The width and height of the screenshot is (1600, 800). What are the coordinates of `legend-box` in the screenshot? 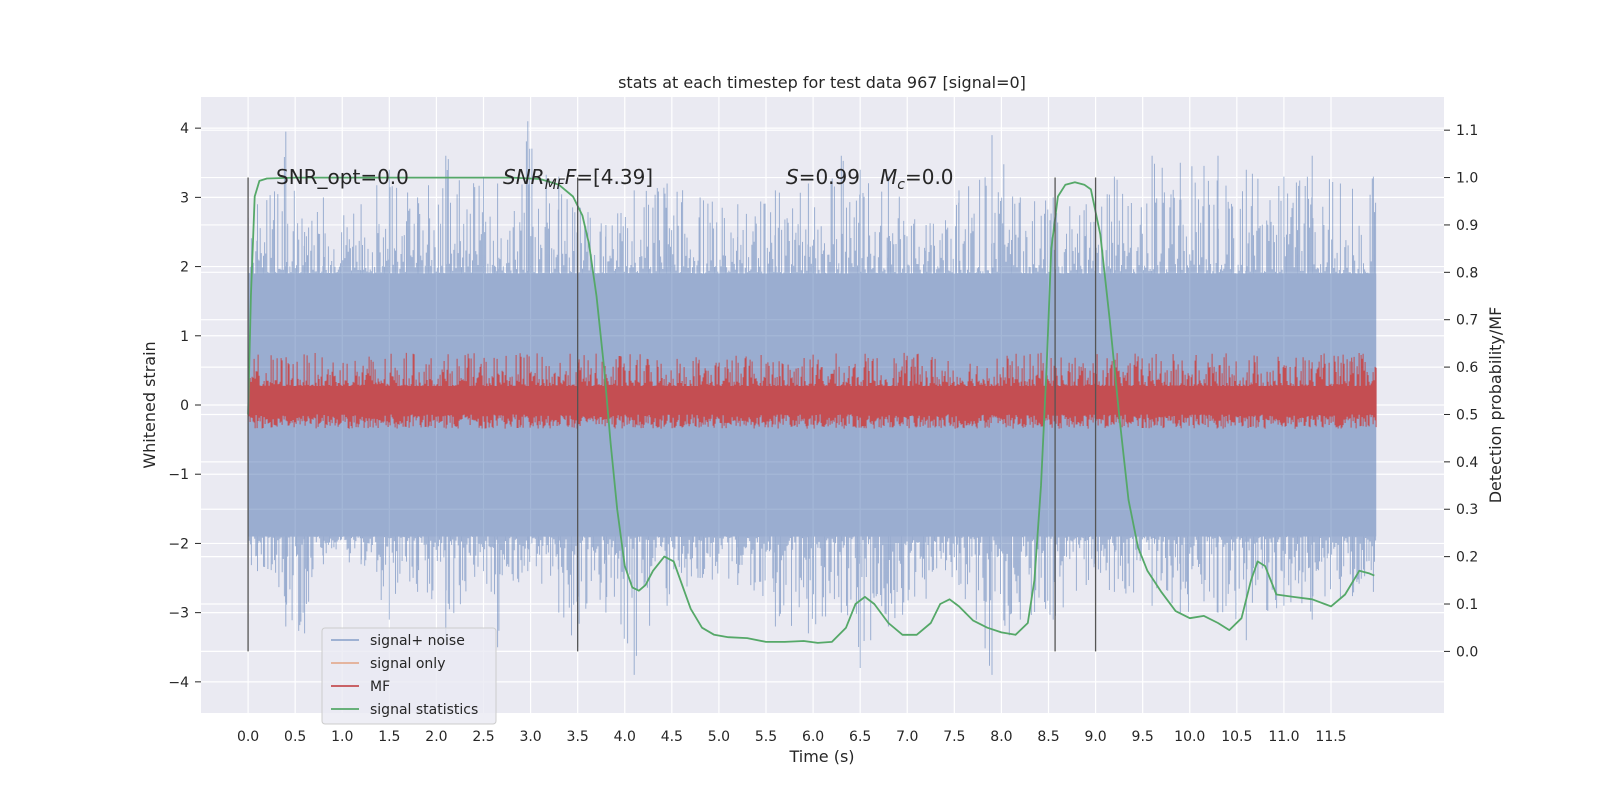 It's located at (409, 676).